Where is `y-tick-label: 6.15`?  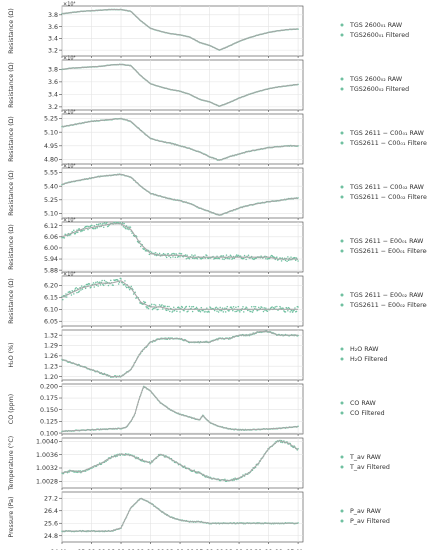
y-tick-label: 6.15 is located at coordinates (51, 298).